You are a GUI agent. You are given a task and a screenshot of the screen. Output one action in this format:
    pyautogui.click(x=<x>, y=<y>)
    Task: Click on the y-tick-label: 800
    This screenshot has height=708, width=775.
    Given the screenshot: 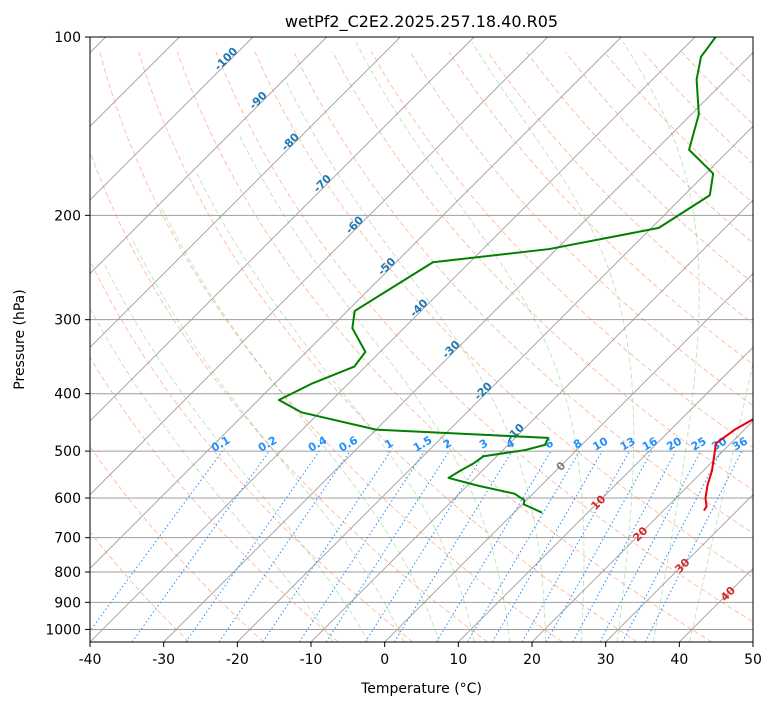 What is the action you would take?
    pyautogui.click(x=67, y=573)
    